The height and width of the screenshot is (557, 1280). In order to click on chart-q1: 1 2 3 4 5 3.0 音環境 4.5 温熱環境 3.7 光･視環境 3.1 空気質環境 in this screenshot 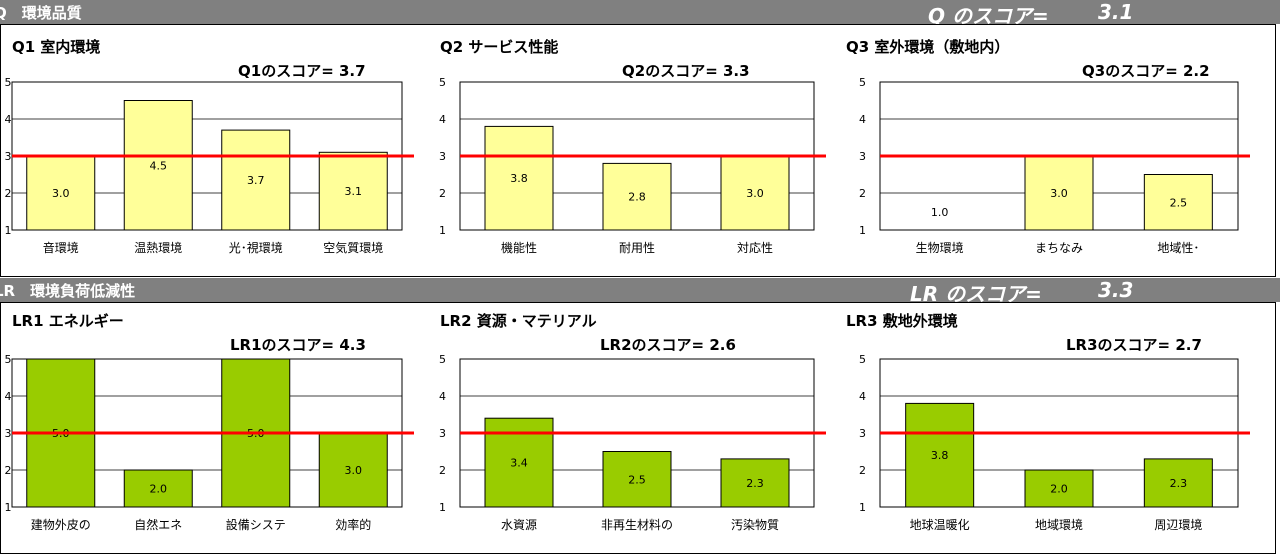, I will do `click(209, 165)`.